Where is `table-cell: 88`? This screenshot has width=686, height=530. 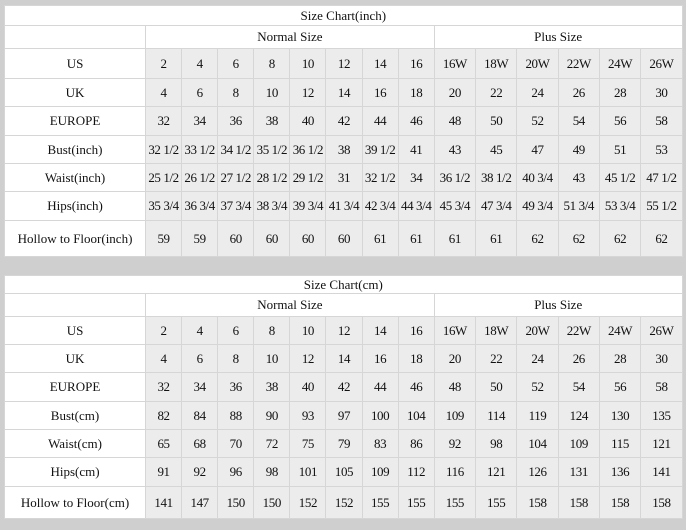 table-cell: 88 is located at coordinates (236, 415).